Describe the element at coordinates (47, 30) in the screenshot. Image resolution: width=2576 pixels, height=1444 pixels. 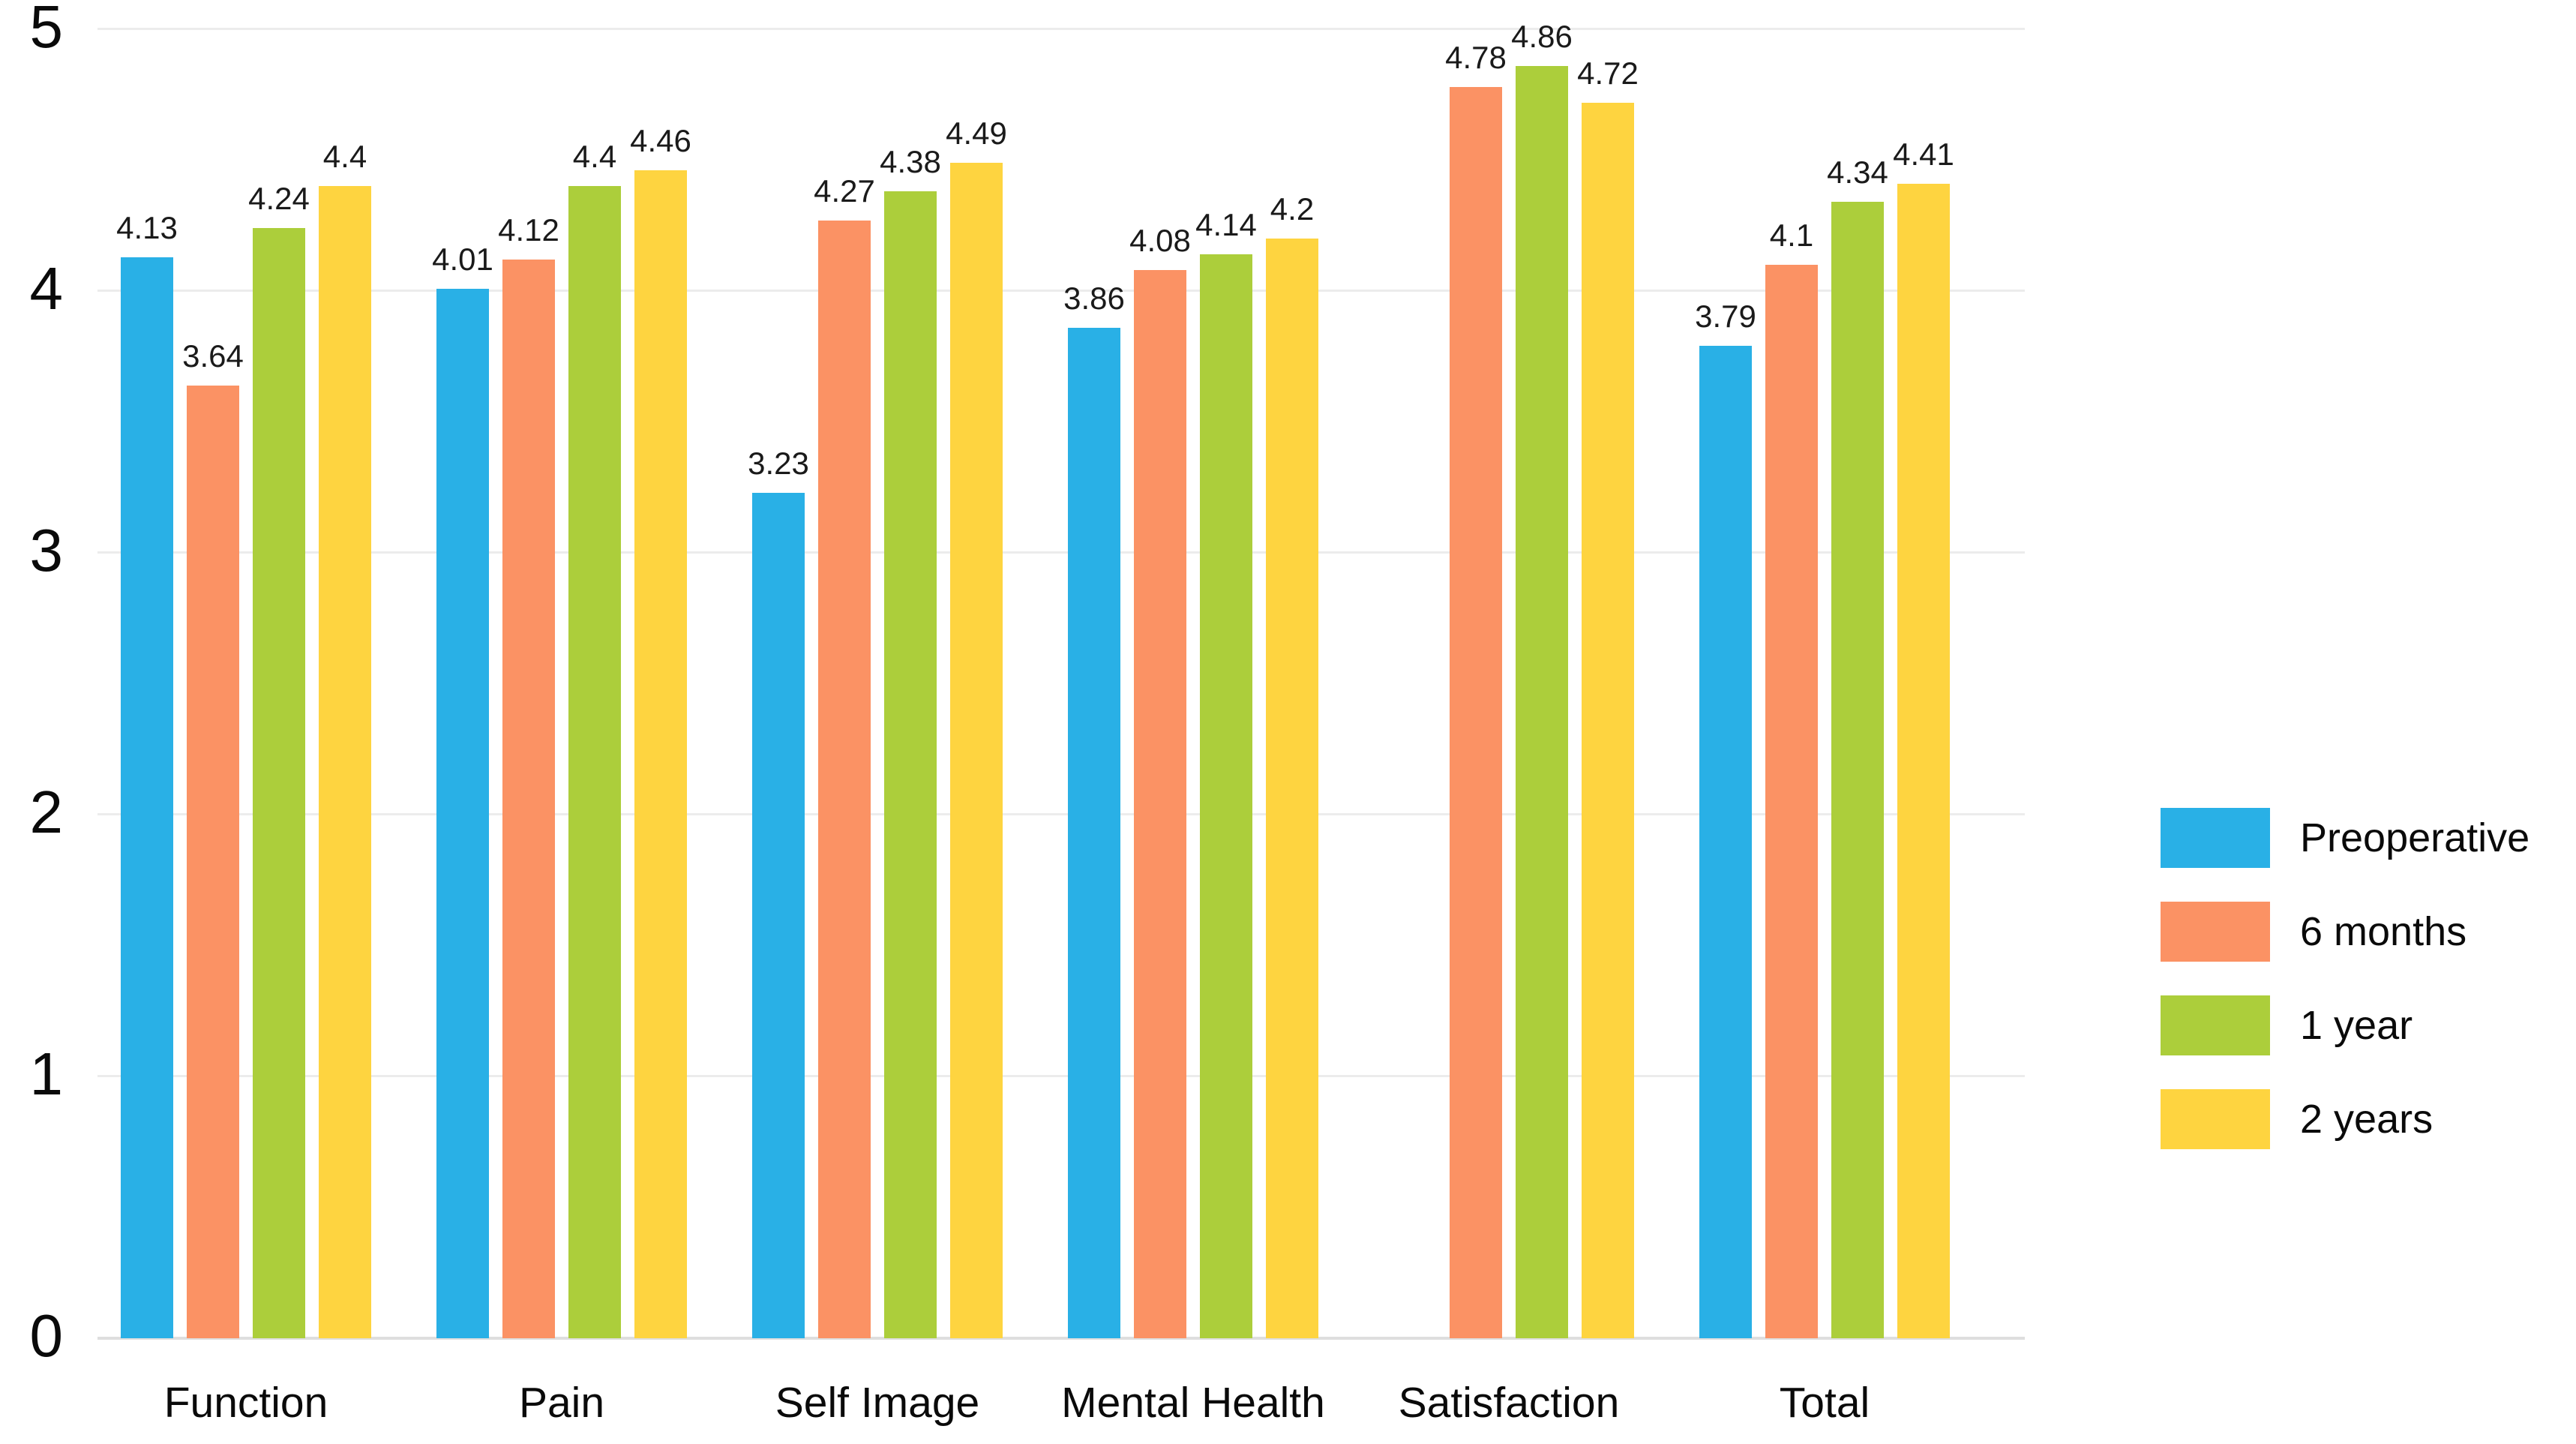
I see `y-axis-tick-label: 5` at that location.